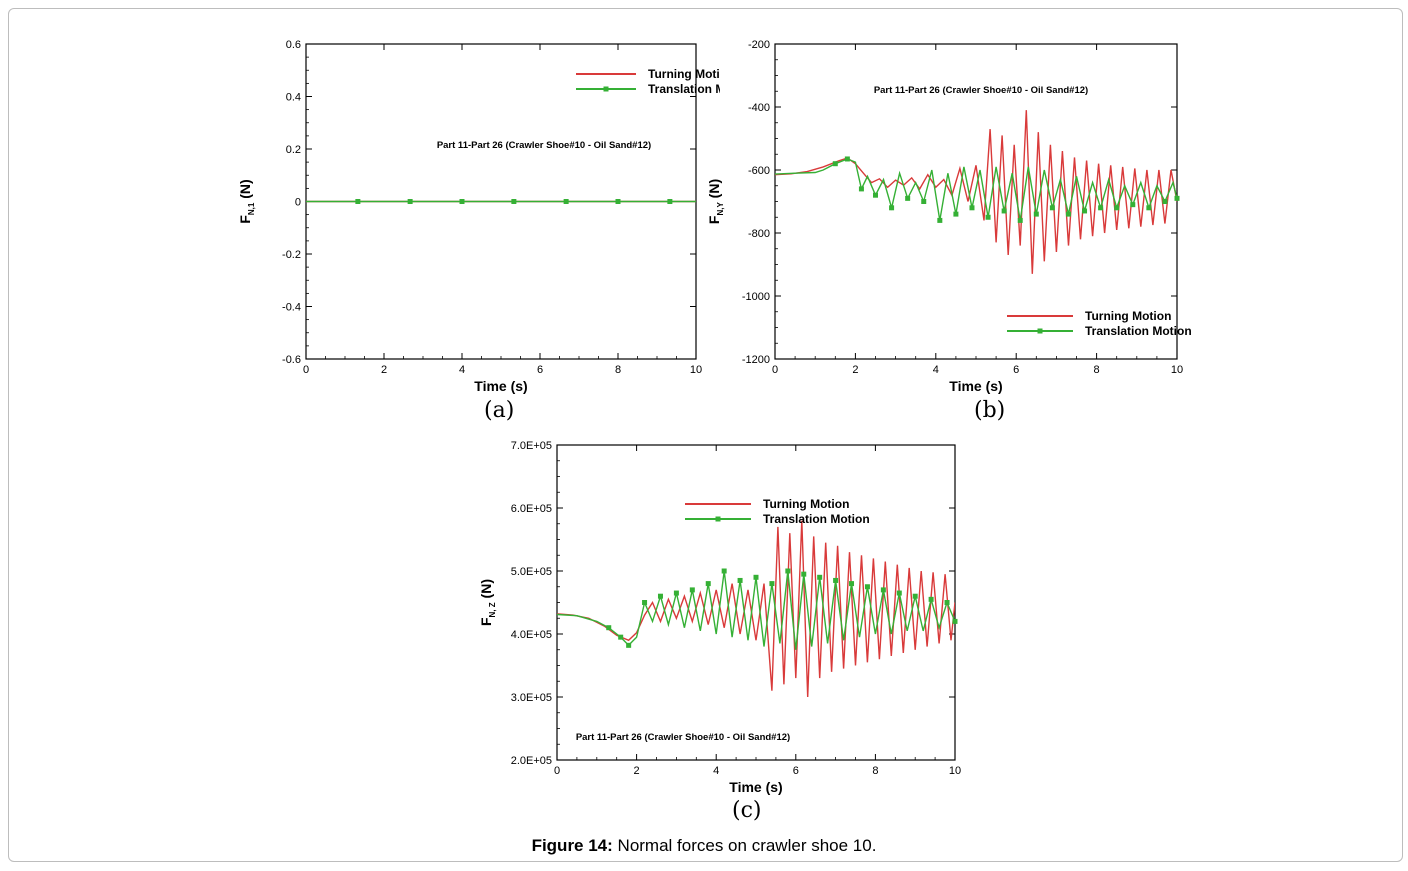  Describe the element at coordinates (990, 410) in the screenshot. I see `panel-label-b: (b)` at that location.